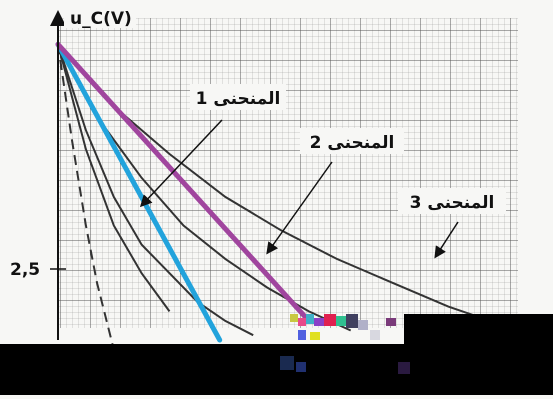 This screenshot has height=399, width=553. What do you see at coordinates (25, 270) in the screenshot?
I see `y-tick-label-2-5: 2,5` at bounding box center [25, 270].